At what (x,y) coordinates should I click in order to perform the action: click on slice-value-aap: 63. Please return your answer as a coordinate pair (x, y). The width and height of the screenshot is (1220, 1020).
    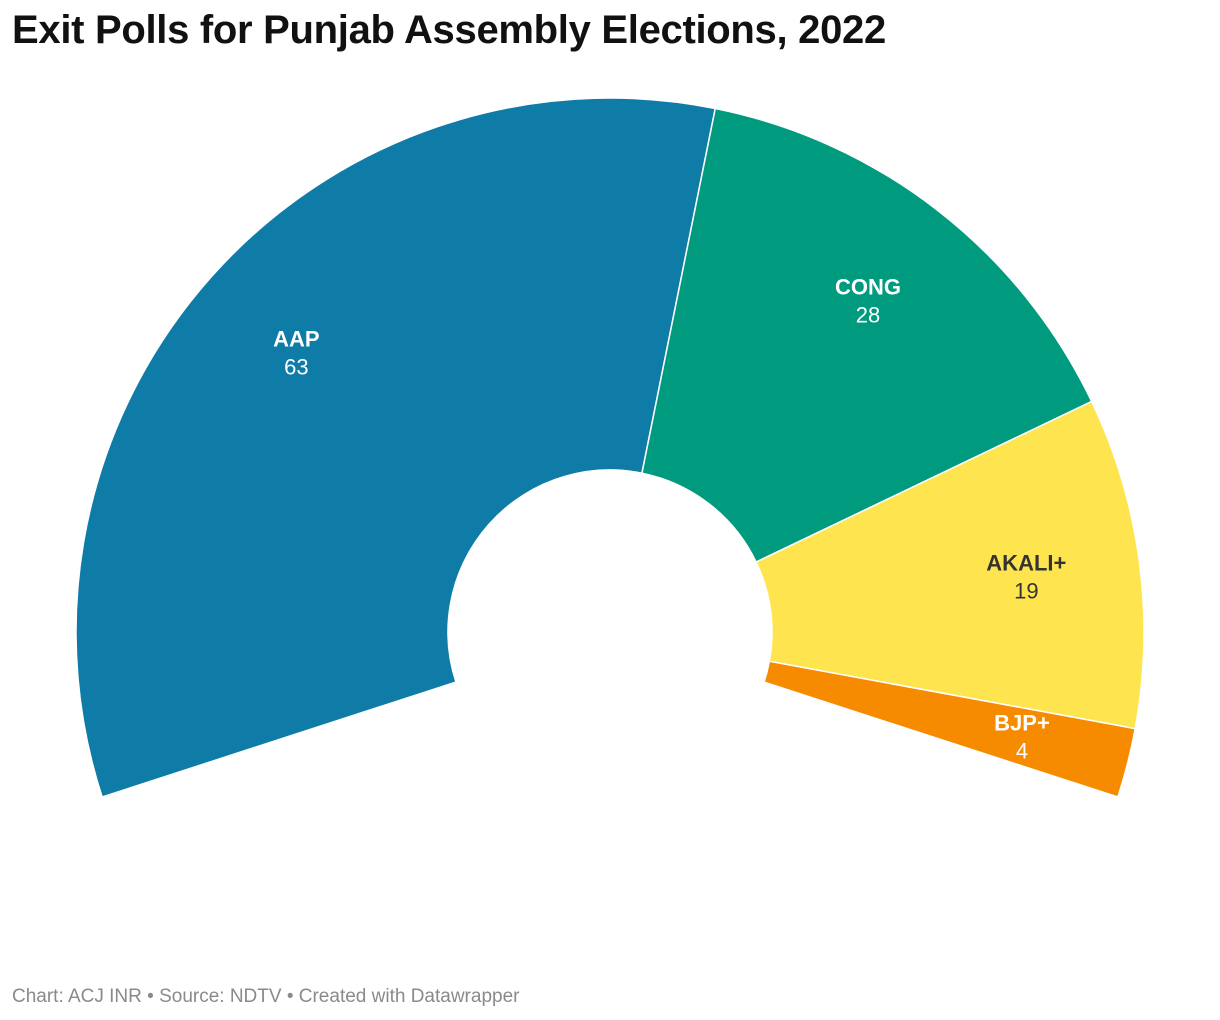
    Looking at the image, I should click on (296, 367).